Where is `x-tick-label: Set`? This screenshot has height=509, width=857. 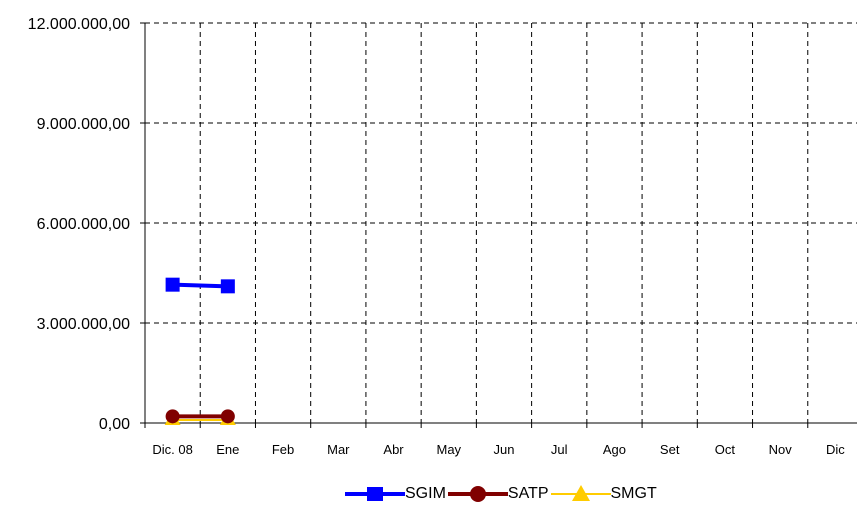 x-tick-label: Set is located at coordinates (670, 449).